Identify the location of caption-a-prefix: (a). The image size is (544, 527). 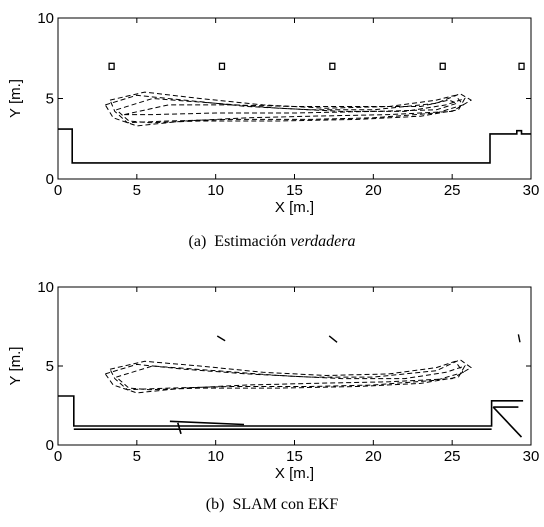
(197, 241).